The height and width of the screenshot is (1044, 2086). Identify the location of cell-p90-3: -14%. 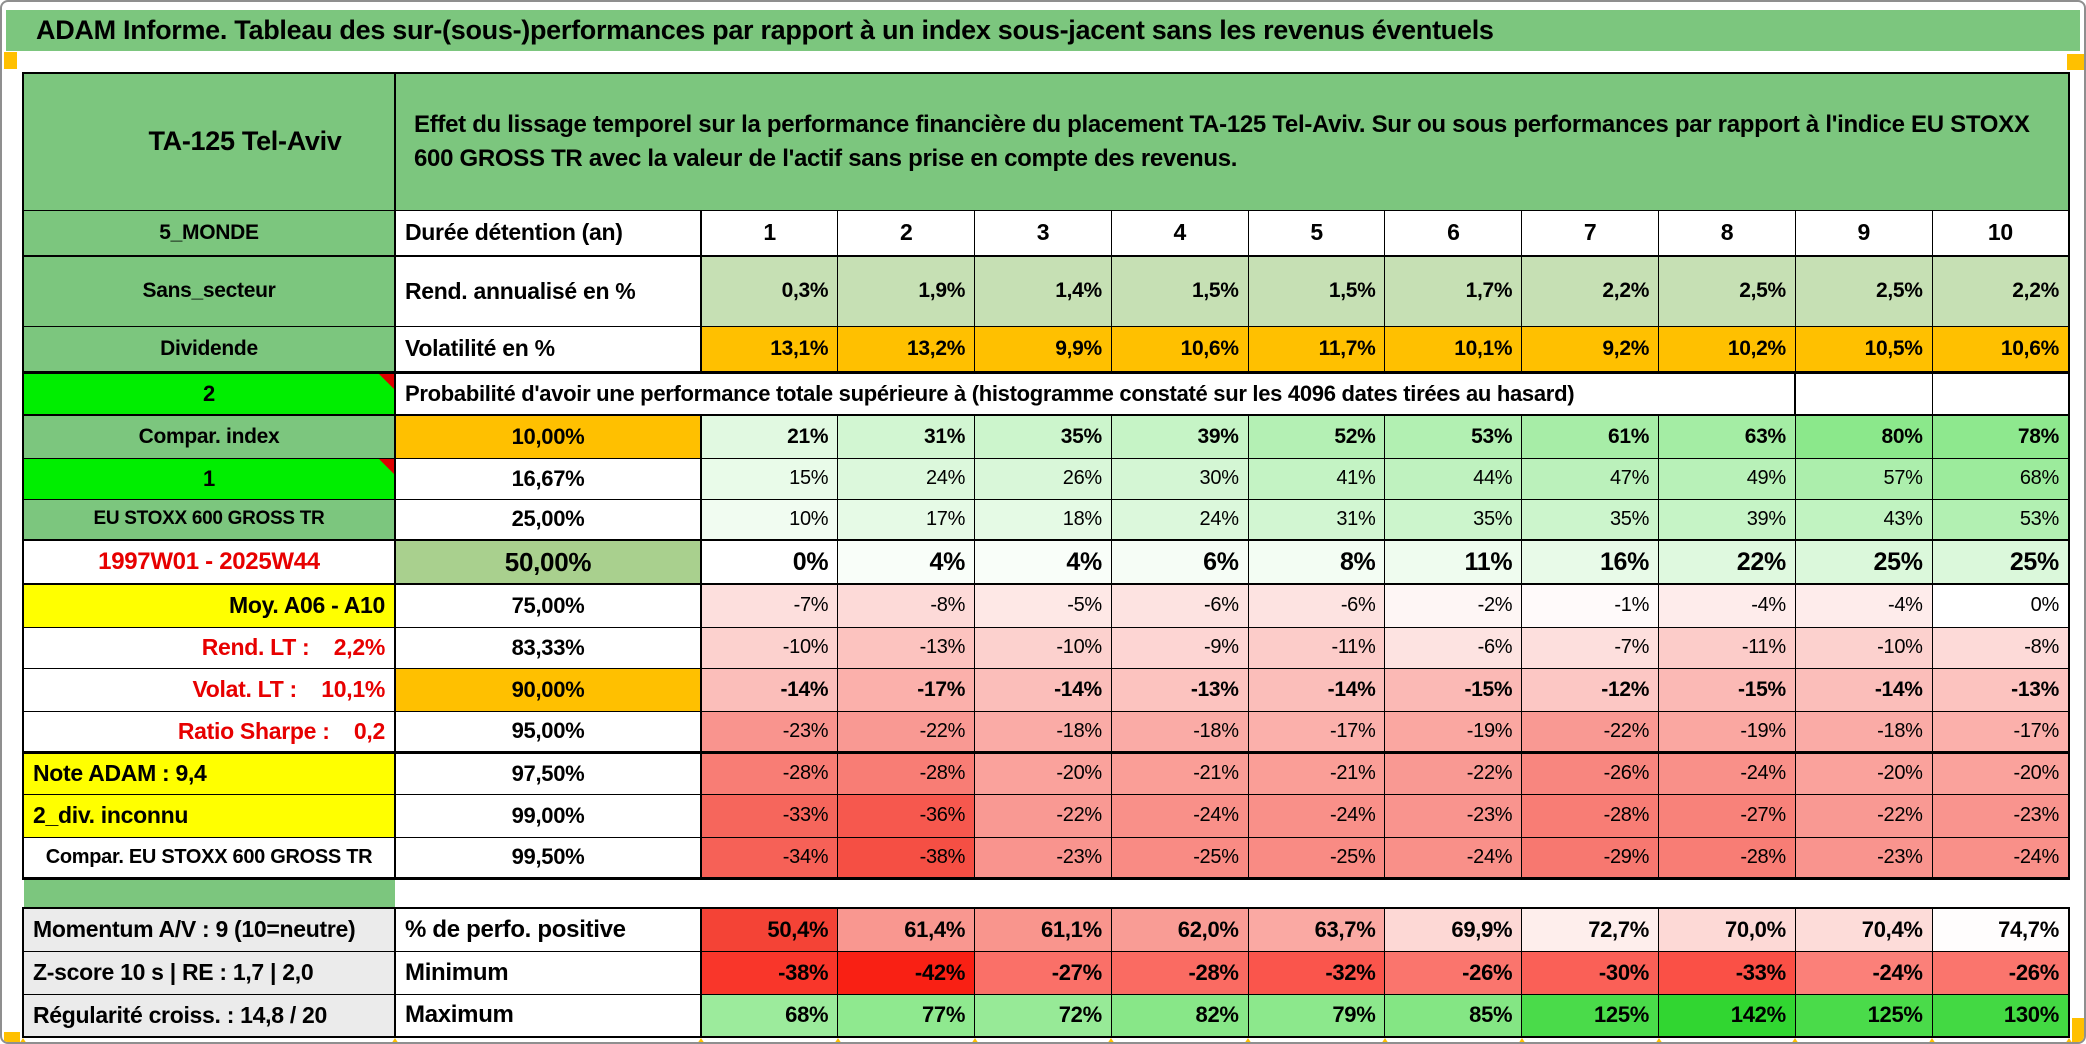
(1043, 689).